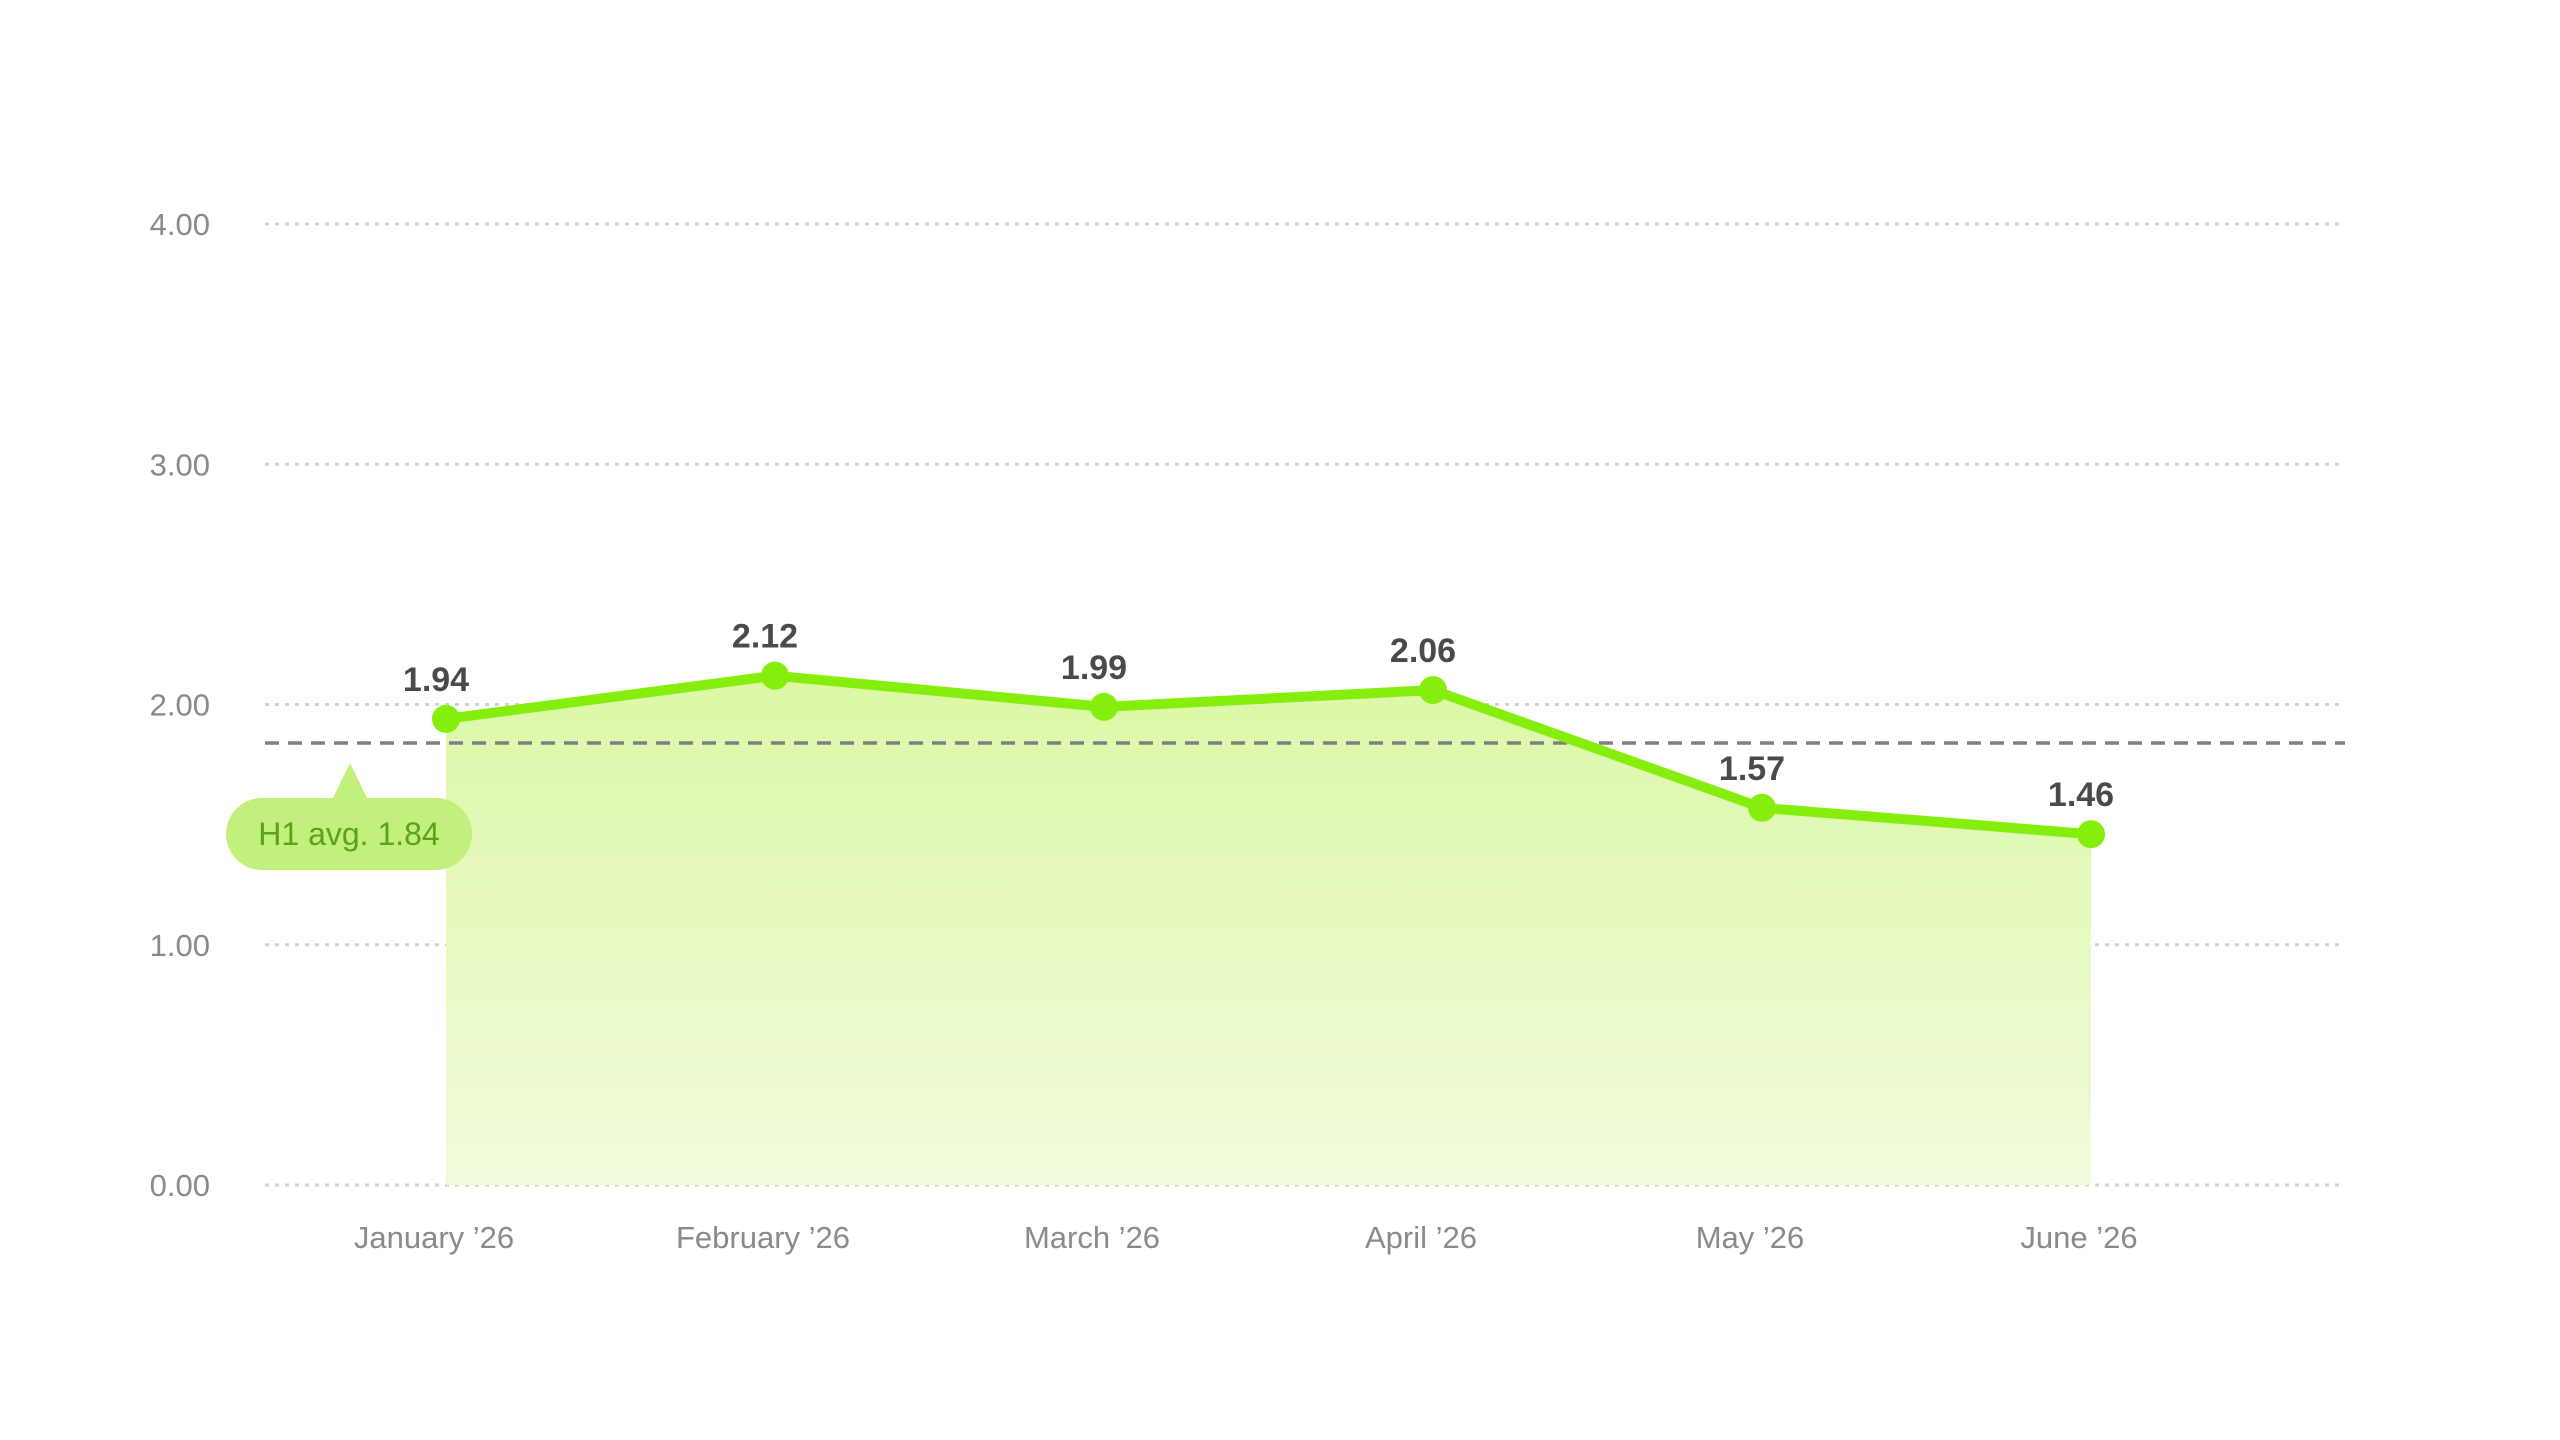  What do you see at coordinates (2081, 795) in the screenshot?
I see `data-label: 1.46` at bounding box center [2081, 795].